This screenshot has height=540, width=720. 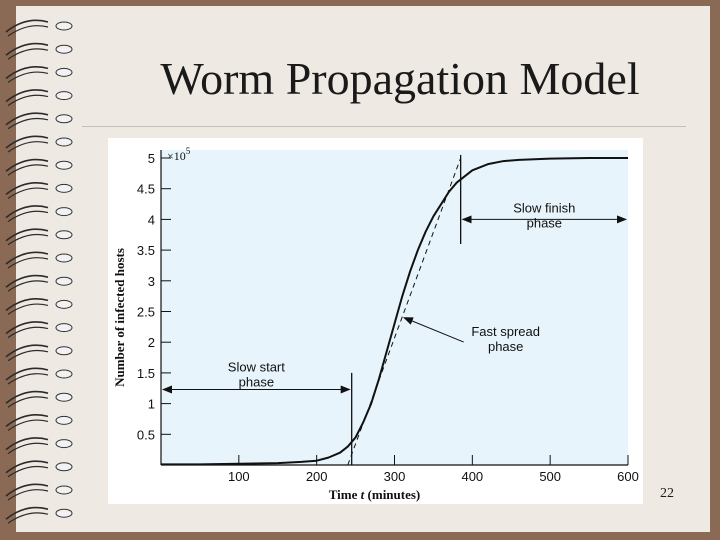 What do you see at coordinates (151, 404) in the screenshot?
I see `y-tick-label: 1` at bounding box center [151, 404].